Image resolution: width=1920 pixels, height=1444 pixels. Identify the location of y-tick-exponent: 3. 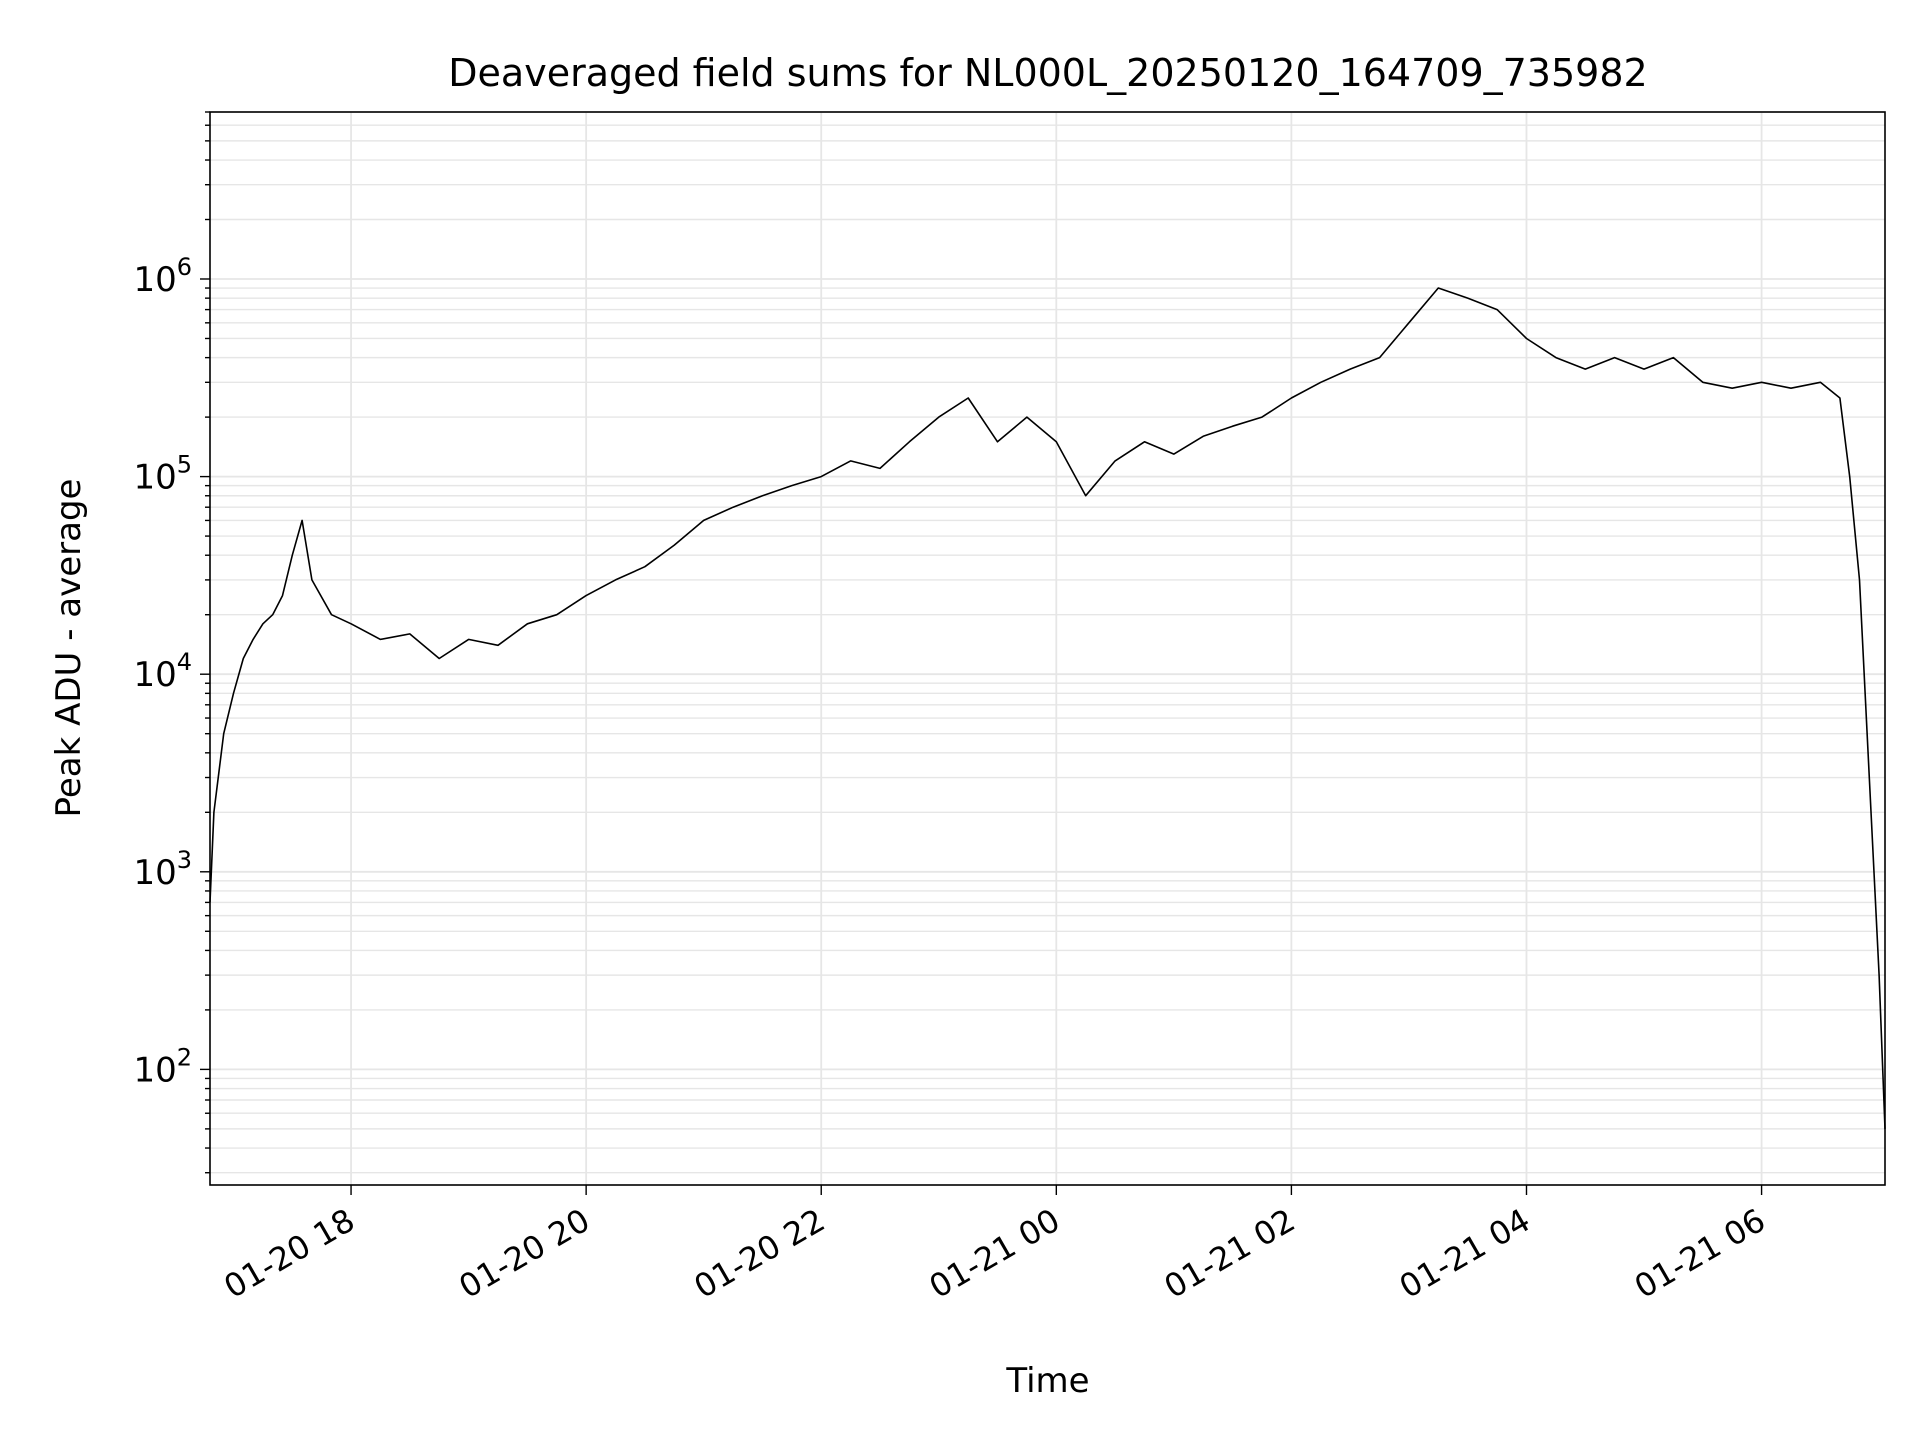
(184, 860).